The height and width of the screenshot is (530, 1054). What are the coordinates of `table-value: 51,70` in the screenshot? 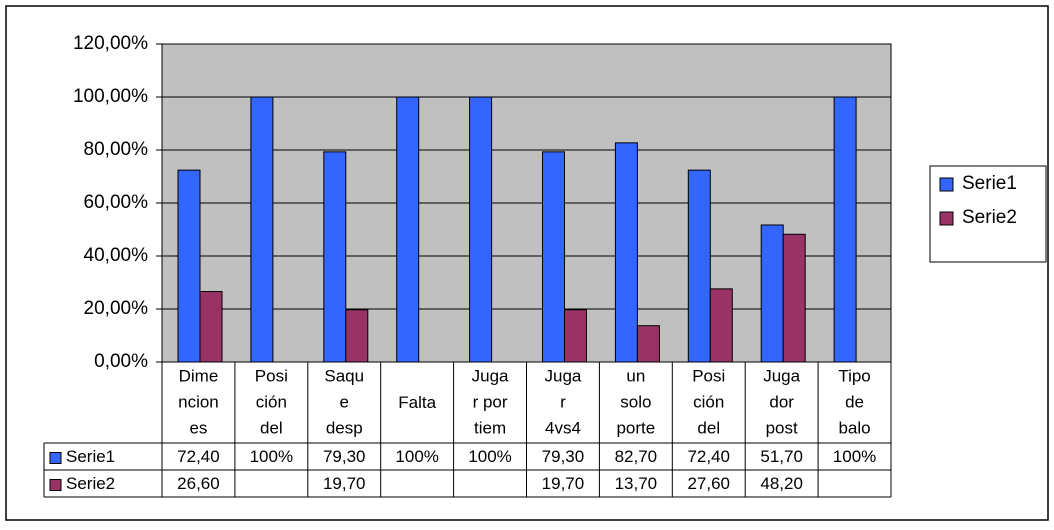 It's located at (781, 456).